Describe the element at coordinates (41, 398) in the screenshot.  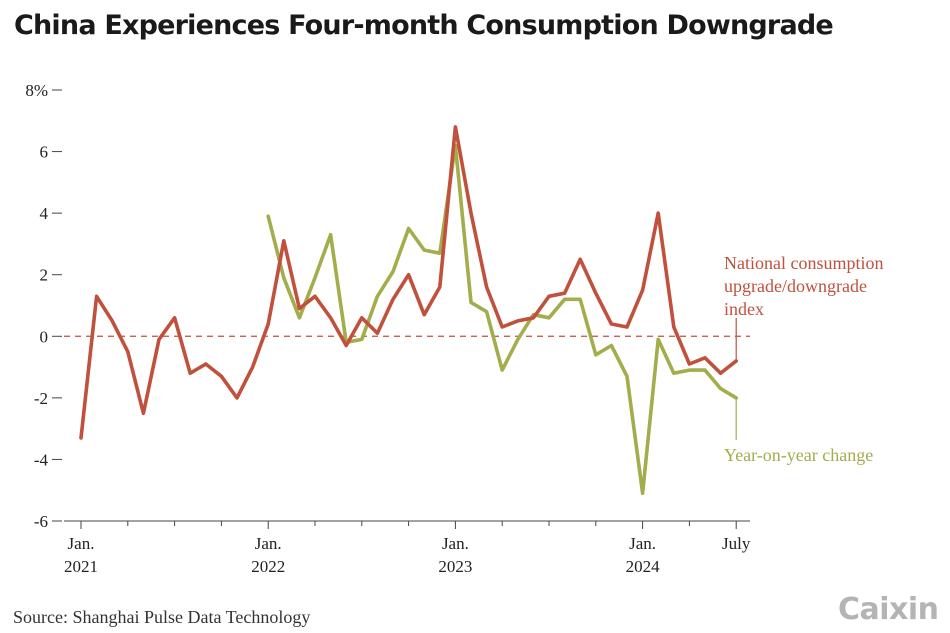
I see `y-tick-label: -2` at that location.